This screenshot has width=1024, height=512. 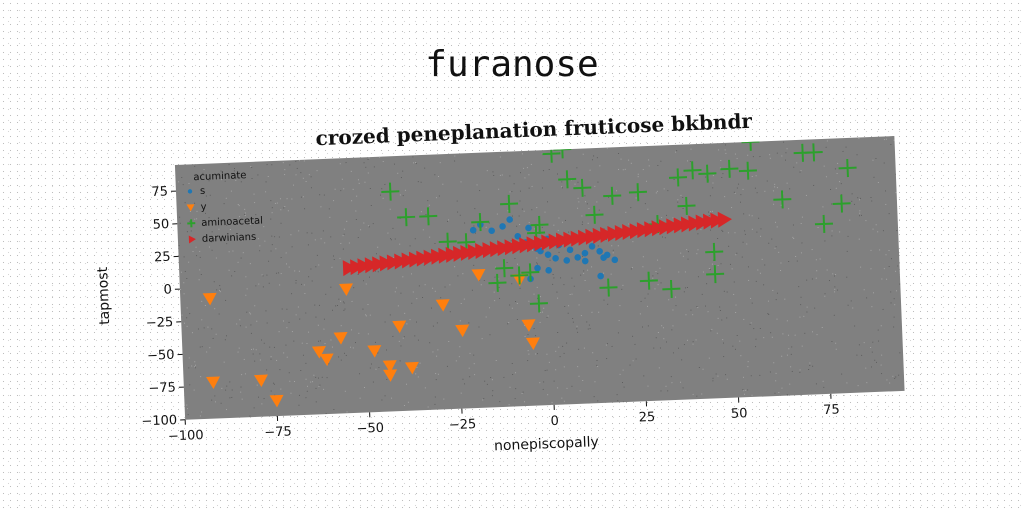 I want to click on x-tick-label: 75, so click(x=831, y=410).